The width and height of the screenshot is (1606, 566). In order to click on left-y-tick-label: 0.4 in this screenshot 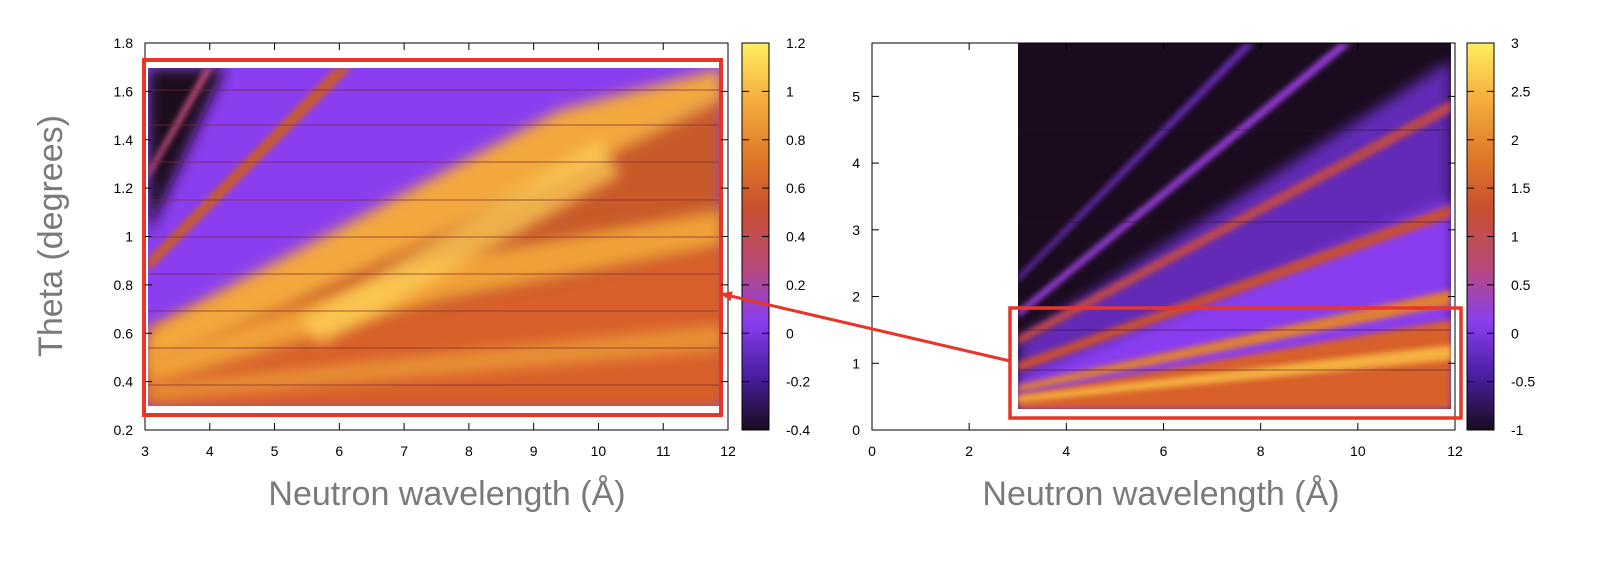, I will do `click(124, 382)`.